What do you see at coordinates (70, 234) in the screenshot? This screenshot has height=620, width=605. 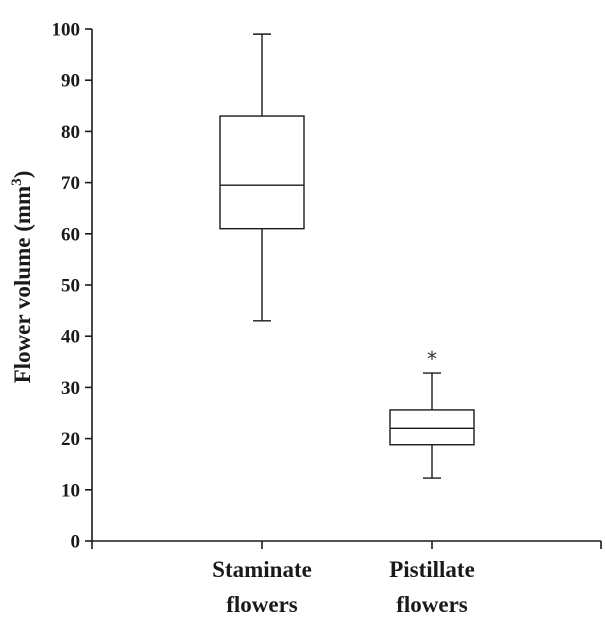 I see `y-tick-label: 60` at bounding box center [70, 234].